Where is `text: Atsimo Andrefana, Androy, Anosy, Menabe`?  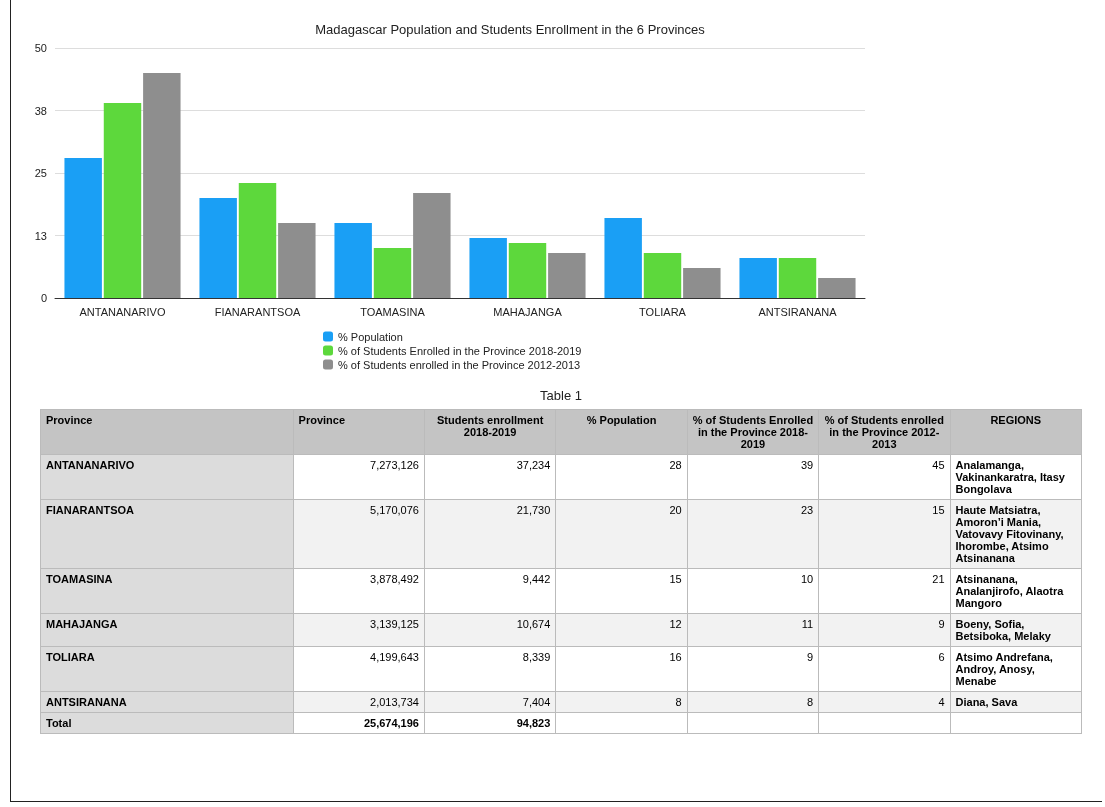
text: Atsimo Andrefana, Androy, Anosy, Menabe is located at coordinates (1004, 669).